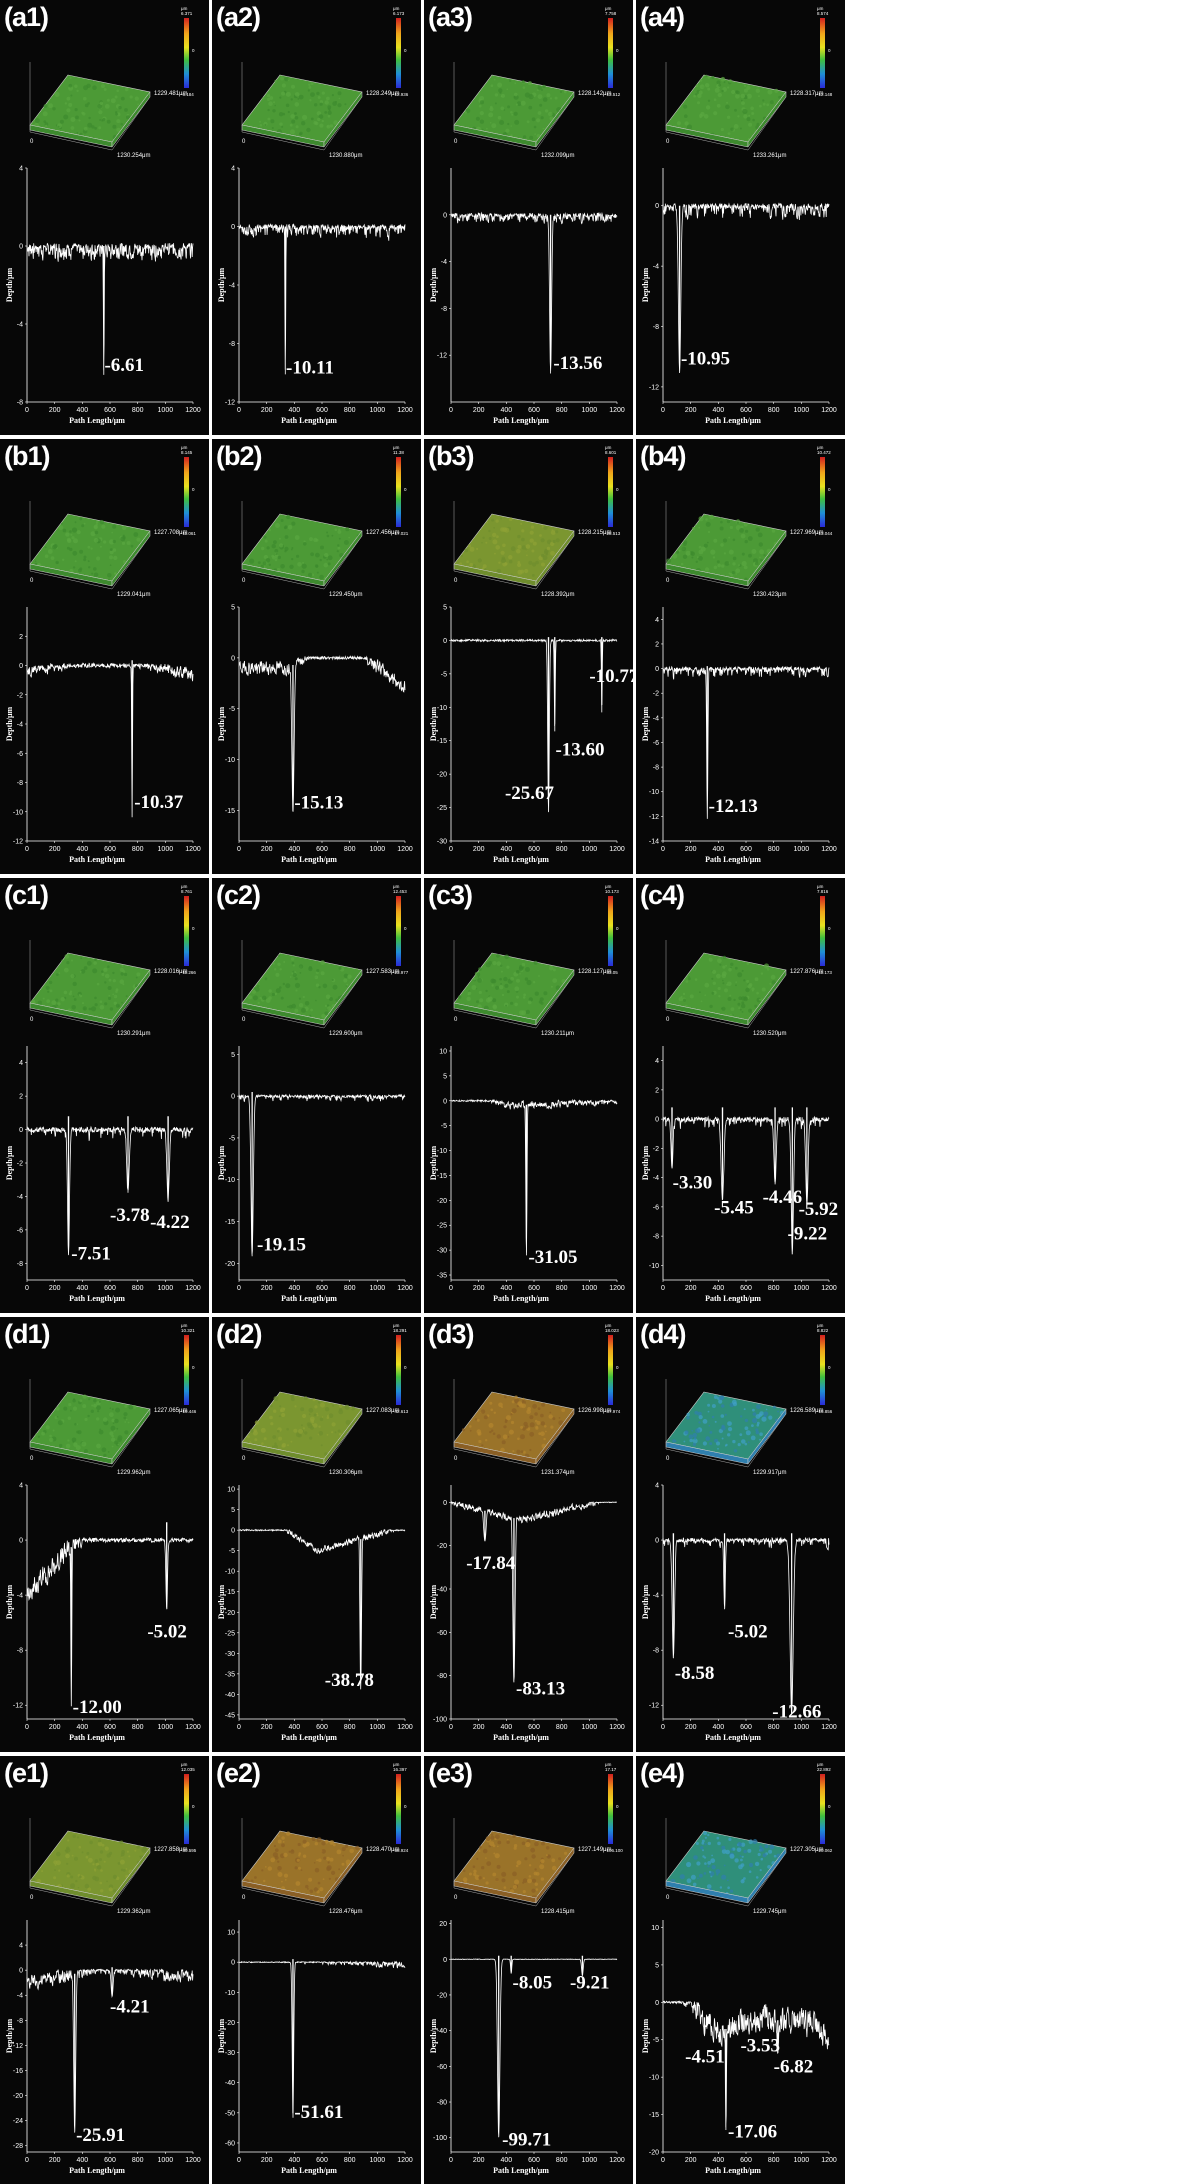 The image size is (1181, 2184). I want to click on x-tick-label: 1000, so click(802, 2160).